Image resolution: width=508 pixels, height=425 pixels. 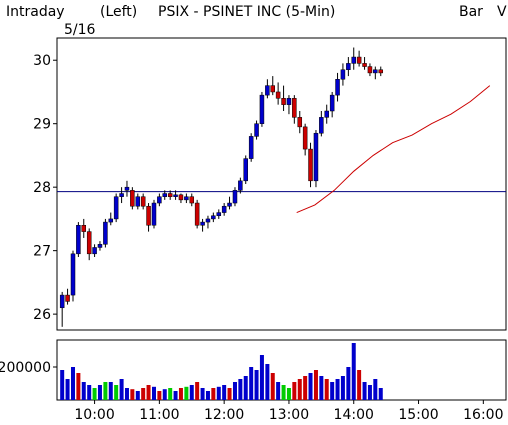 I want to click on volume-panel-frame, so click(x=281, y=370).